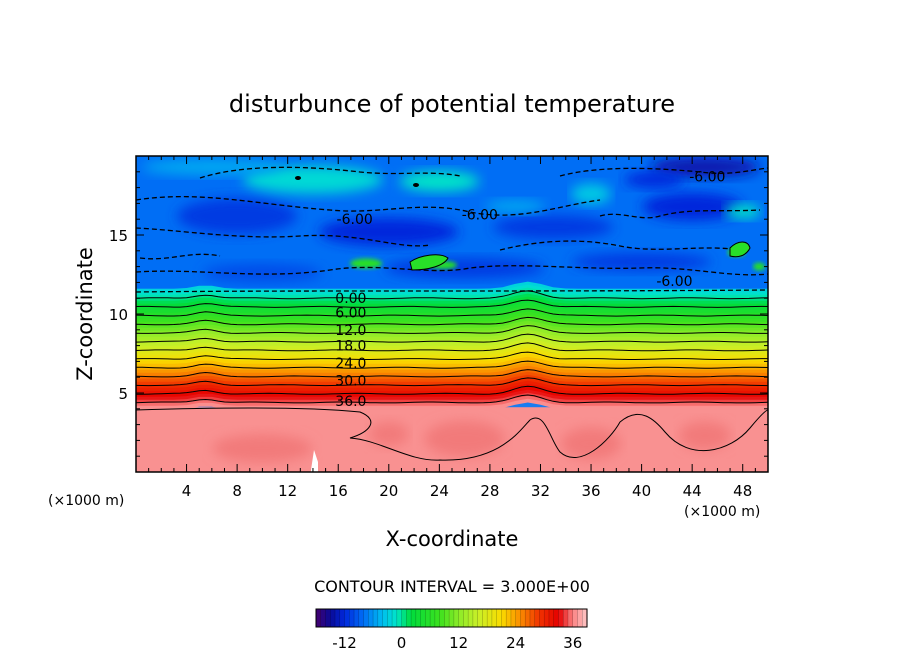  What do you see at coordinates (452, 439) in the screenshot?
I see `lower-field` at bounding box center [452, 439].